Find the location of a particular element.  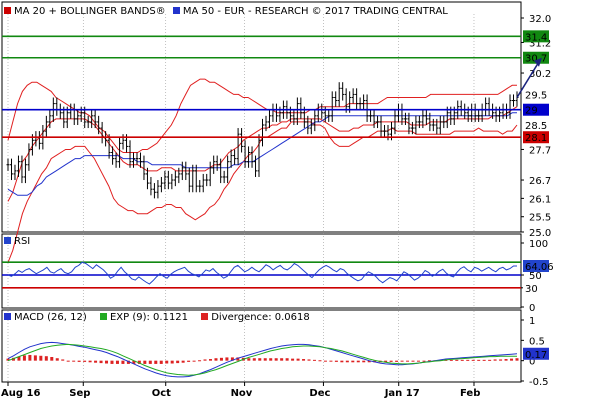

rsi-ytick-label-0: 100 is located at coordinates (538, 244).